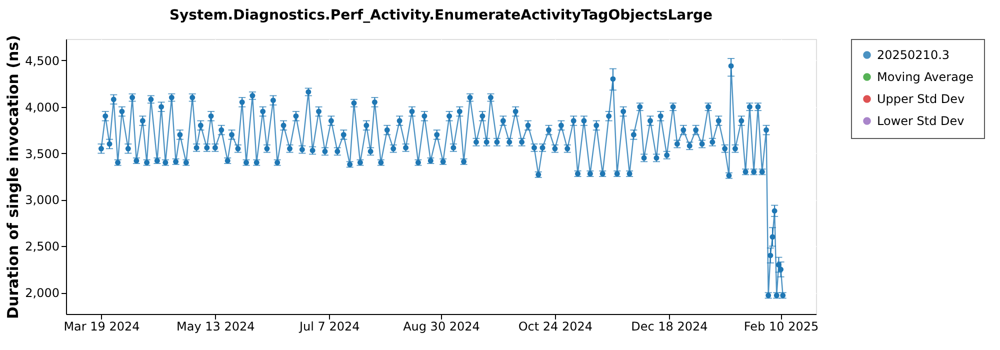  What do you see at coordinates (42, 200) in the screenshot?
I see `y-tick-label: 3,000` at bounding box center [42, 200].